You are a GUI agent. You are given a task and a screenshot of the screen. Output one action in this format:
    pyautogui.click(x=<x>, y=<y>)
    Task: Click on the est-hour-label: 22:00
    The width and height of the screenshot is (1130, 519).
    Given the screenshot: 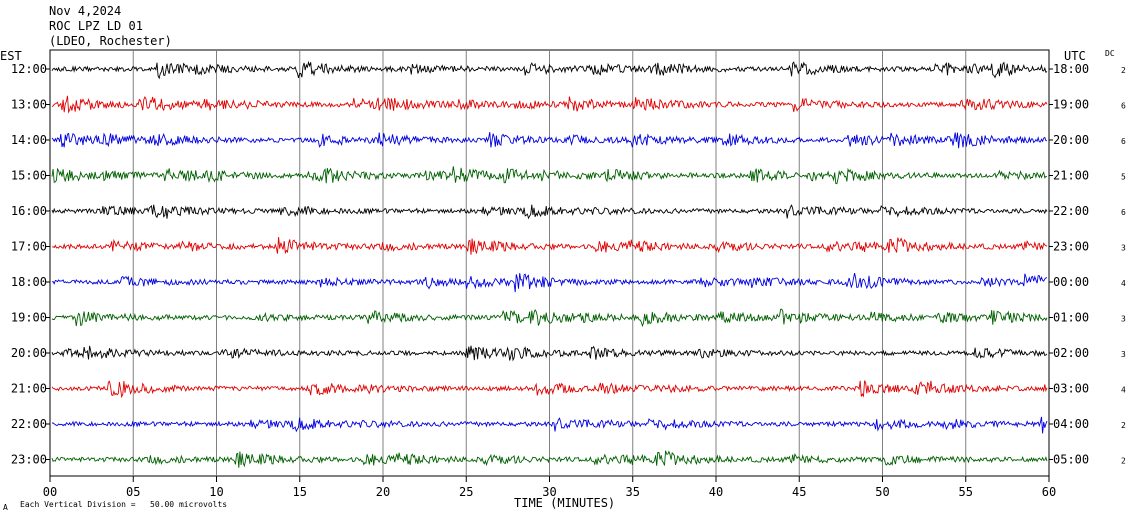 What is the action you would take?
    pyautogui.click(x=29, y=424)
    